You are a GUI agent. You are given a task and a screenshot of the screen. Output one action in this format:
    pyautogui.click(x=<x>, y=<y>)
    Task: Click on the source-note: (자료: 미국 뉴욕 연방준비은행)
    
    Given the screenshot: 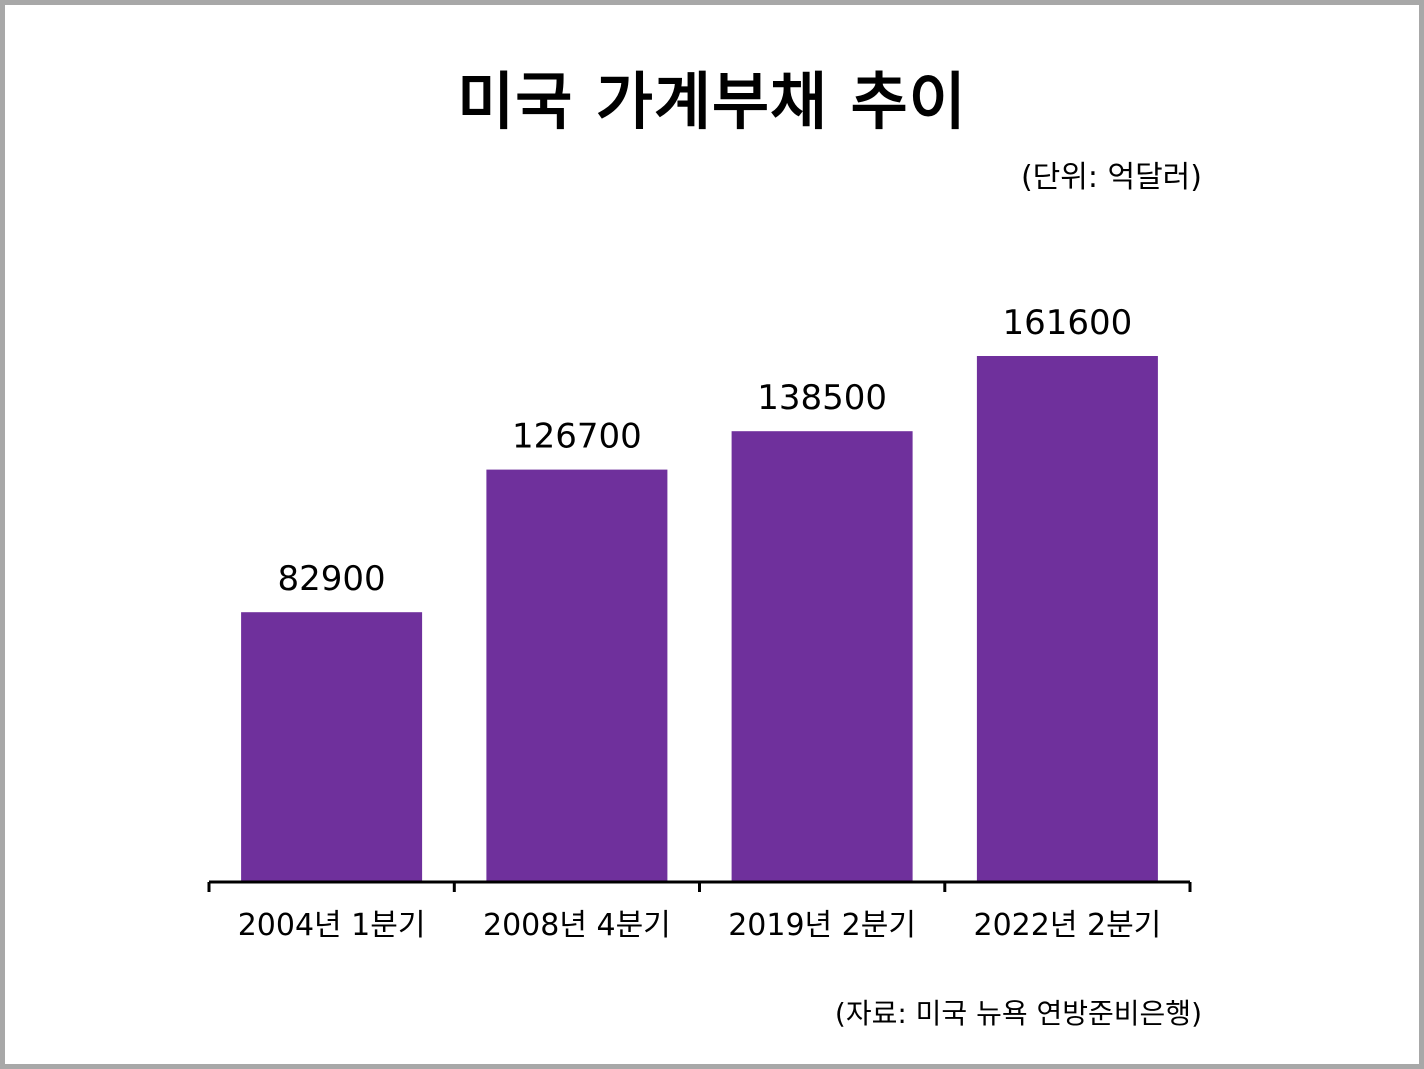 What is the action you would take?
    pyautogui.click(x=1018, y=1013)
    